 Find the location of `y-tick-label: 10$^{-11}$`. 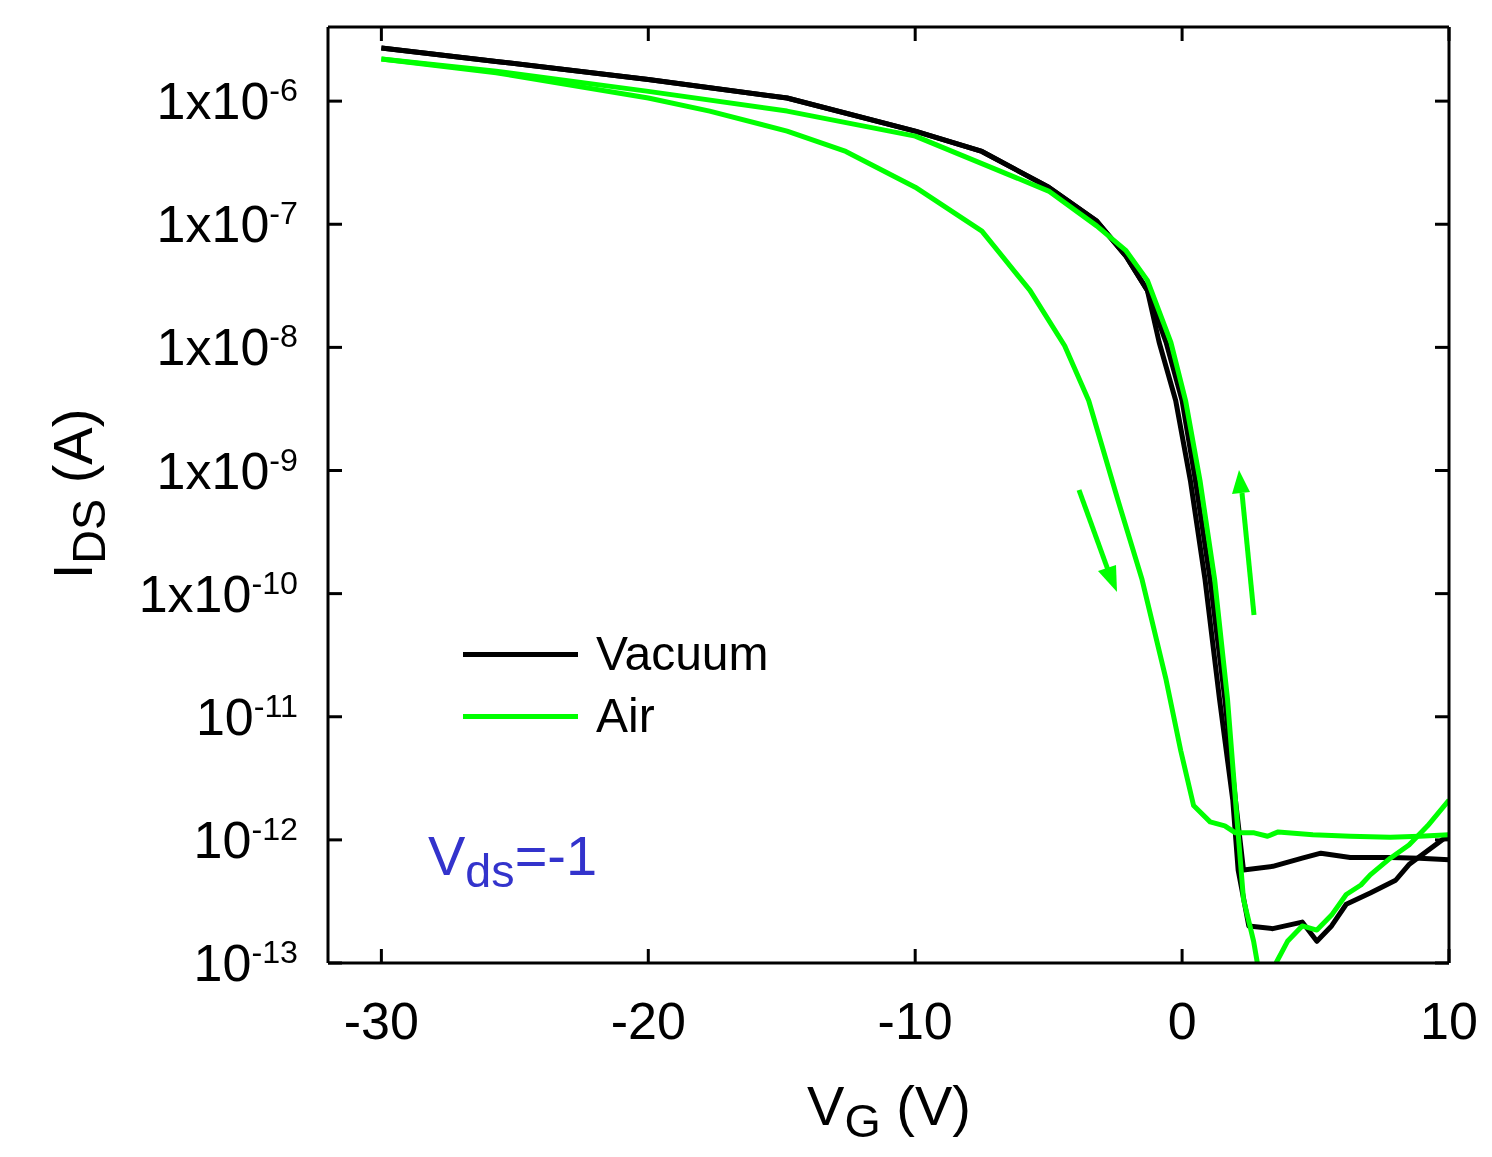

y-tick-label: 10$^{-11}$ is located at coordinates (246, 716).